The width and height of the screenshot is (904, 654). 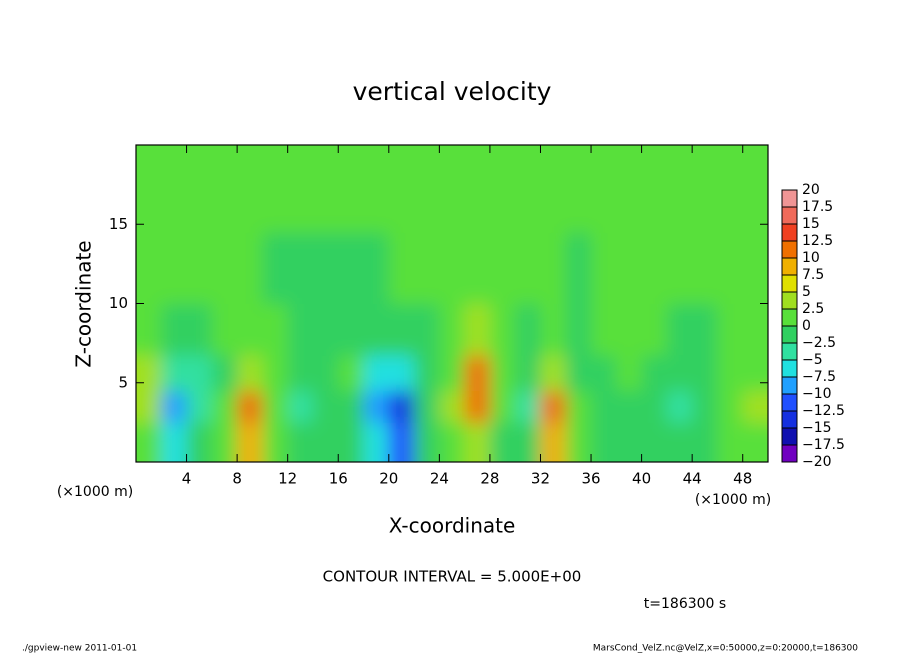 What do you see at coordinates (817, 241) in the screenshot?
I see `colorbar-label: 12.5` at bounding box center [817, 241].